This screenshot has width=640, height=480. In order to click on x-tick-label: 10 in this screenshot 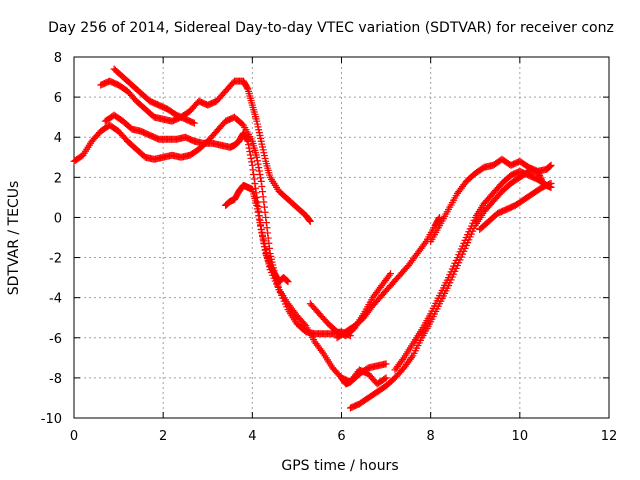, I will do `click(520, 436)`.